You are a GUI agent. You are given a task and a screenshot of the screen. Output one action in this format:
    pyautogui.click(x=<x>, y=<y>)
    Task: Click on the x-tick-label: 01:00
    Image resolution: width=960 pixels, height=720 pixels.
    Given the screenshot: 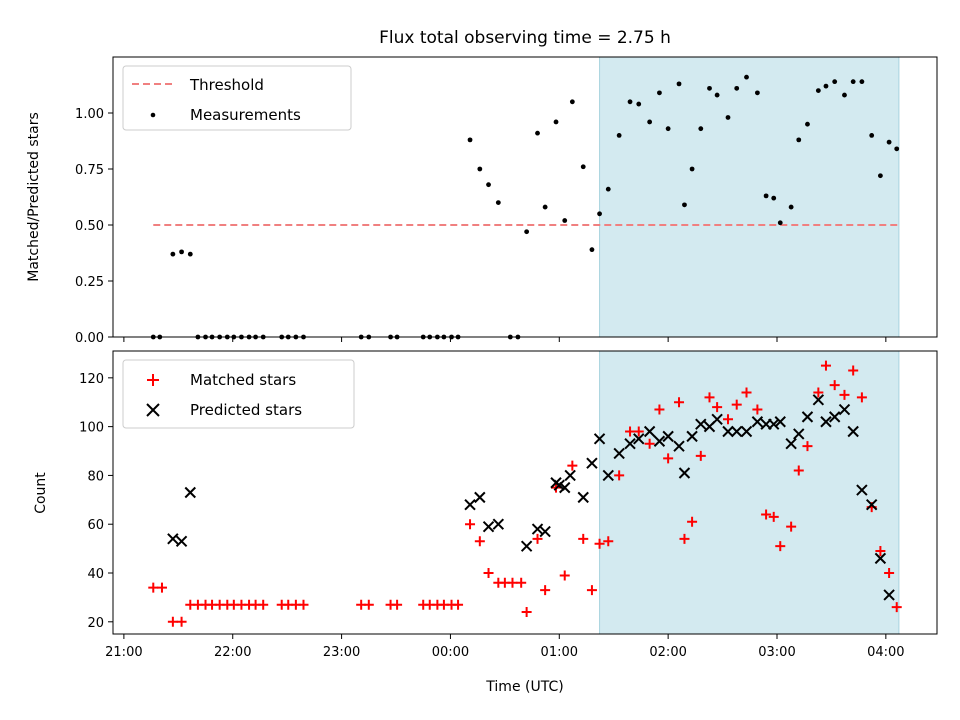 What is the action you would take?
    pyautogui.click(x=559, y=652)
    